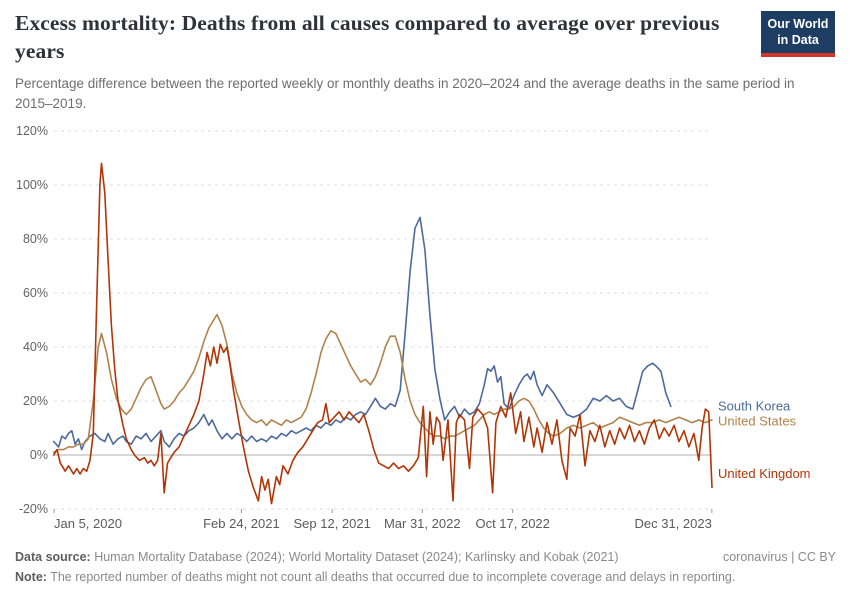 The image size is (850, 600). Describe the element at coordinates (33, 509) in the screenshot. I see `y-axis-label: -20%` at that location.